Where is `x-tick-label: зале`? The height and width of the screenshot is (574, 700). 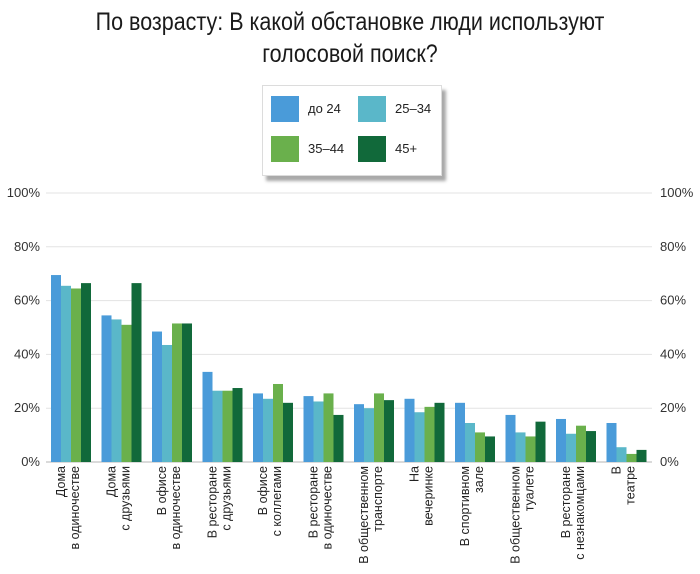
x-tick-label: зале is located at coordinates (479, 479).